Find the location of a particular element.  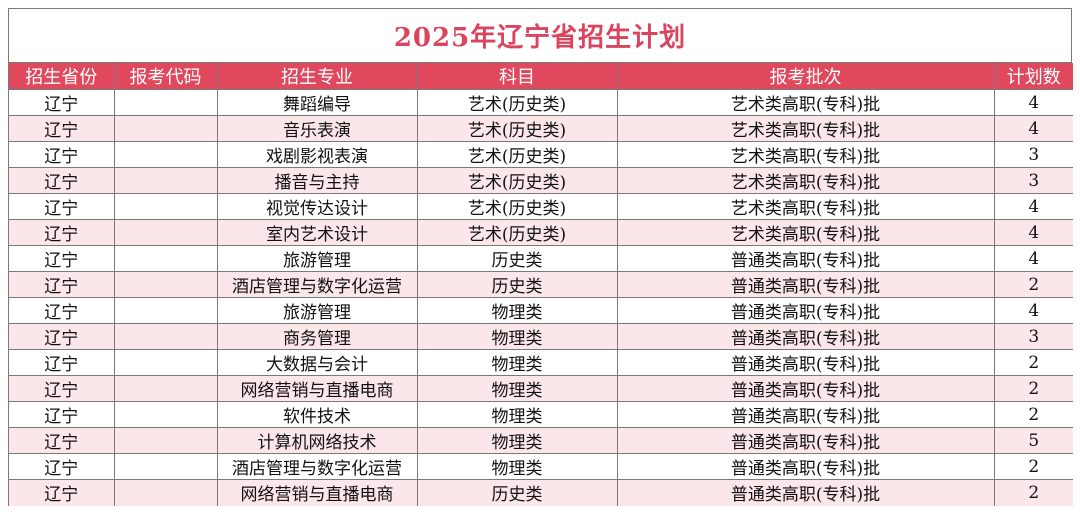

table-row: 辽宁 网络营销与直播电商 历史类 普通类高职(专科)批 2 is located at coordinates (541, 492).